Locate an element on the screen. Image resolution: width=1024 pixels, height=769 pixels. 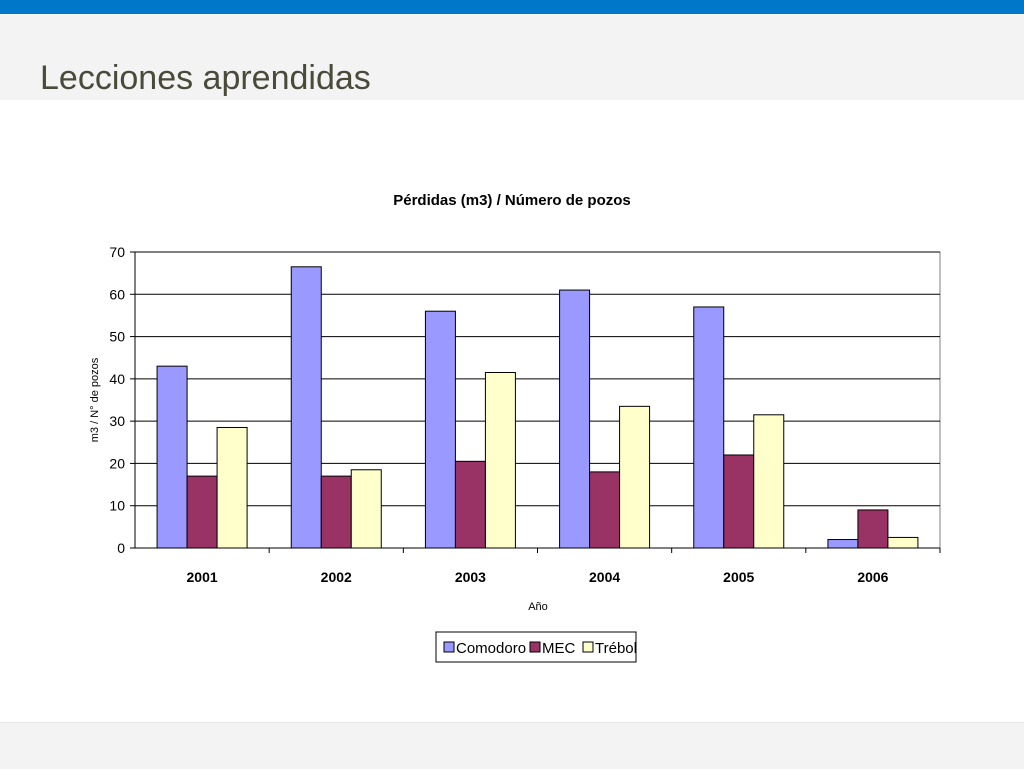
legend-label: Comodoro is located at coordinates (491, 648).